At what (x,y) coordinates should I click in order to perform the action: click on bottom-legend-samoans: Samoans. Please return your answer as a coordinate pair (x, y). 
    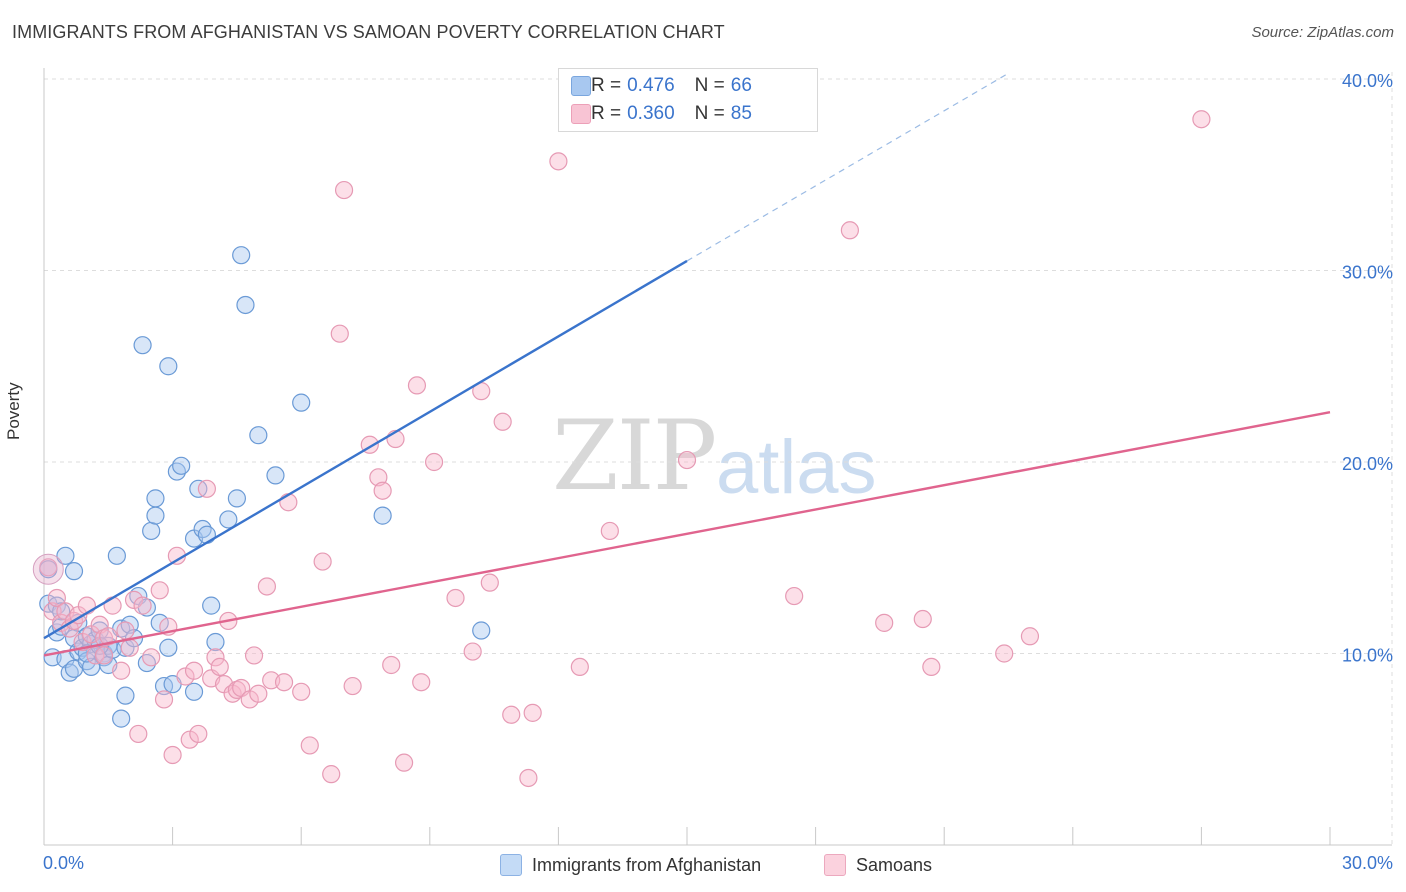
    Looking at the image, I should click on (878, 865).